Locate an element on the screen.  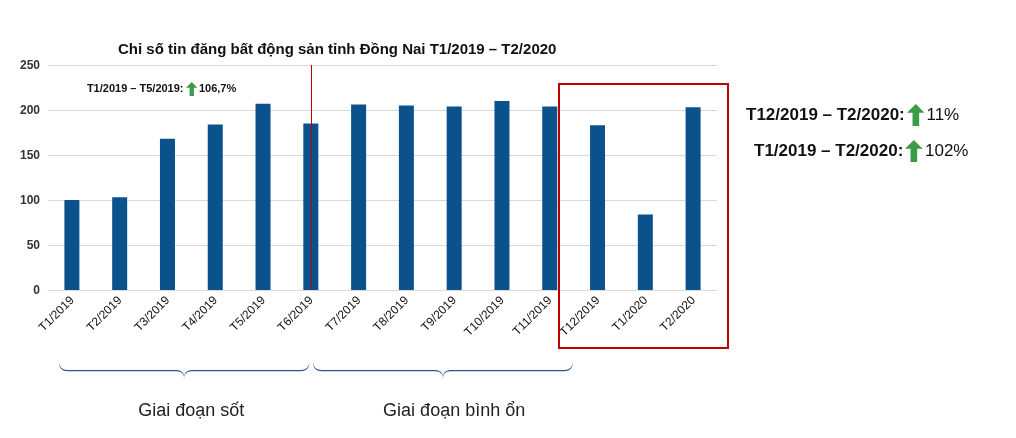
text: T1/2019 – T2/2020: 102% is located at coordinates (861, 150).